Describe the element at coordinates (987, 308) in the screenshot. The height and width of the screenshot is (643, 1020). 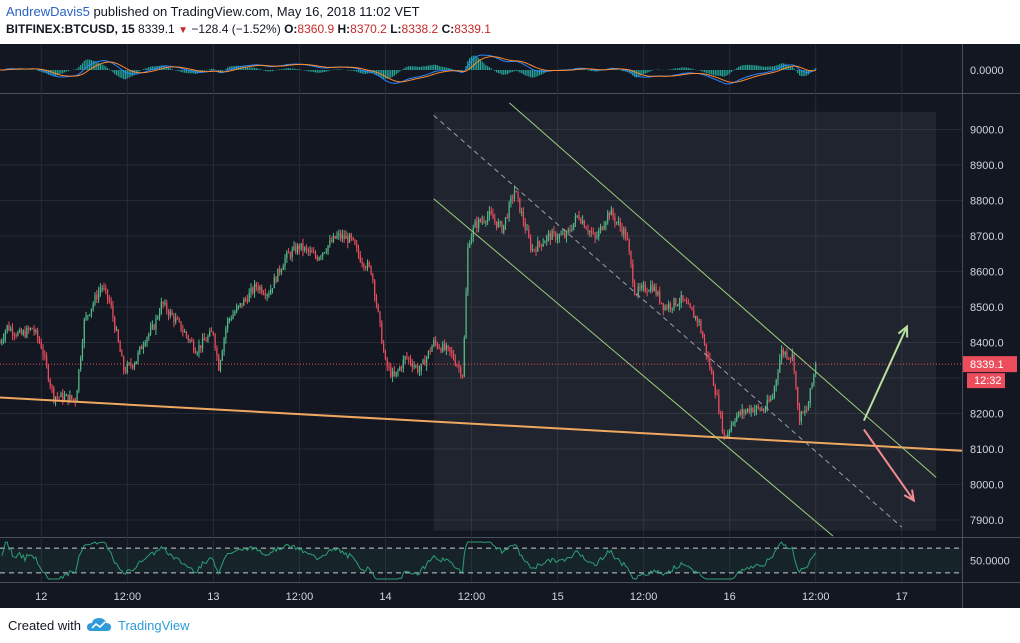
I see `price-tick-label: 8500.0` at that location.